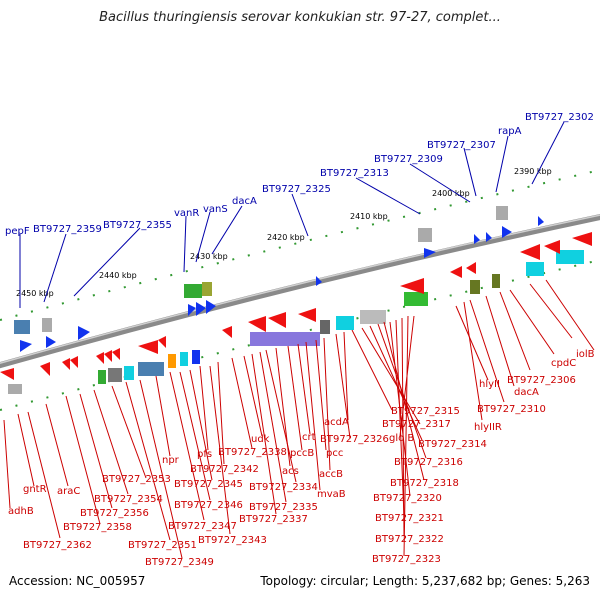  What do you see at coordinates (290, 471) in the screenshot?
I see `gene-label: acs` at bounding box center [290, 471].